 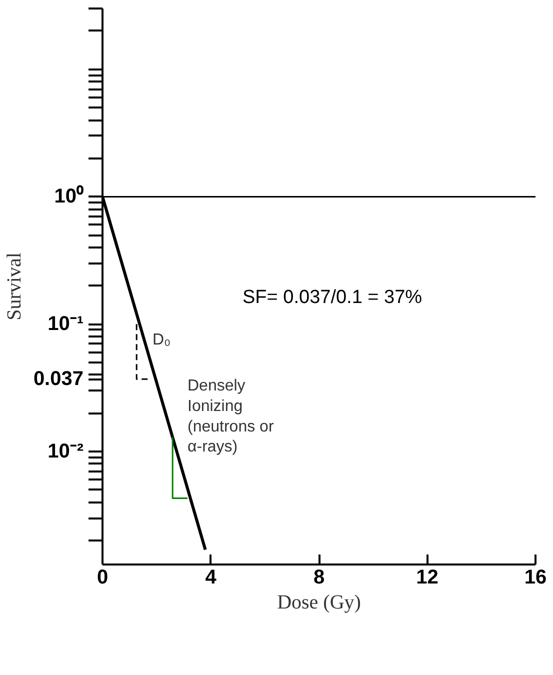 What do you see at coordinates (58, 379) in the screenshot?
I see `y-tick-label: 0.037` at bounding box center [58, 379].